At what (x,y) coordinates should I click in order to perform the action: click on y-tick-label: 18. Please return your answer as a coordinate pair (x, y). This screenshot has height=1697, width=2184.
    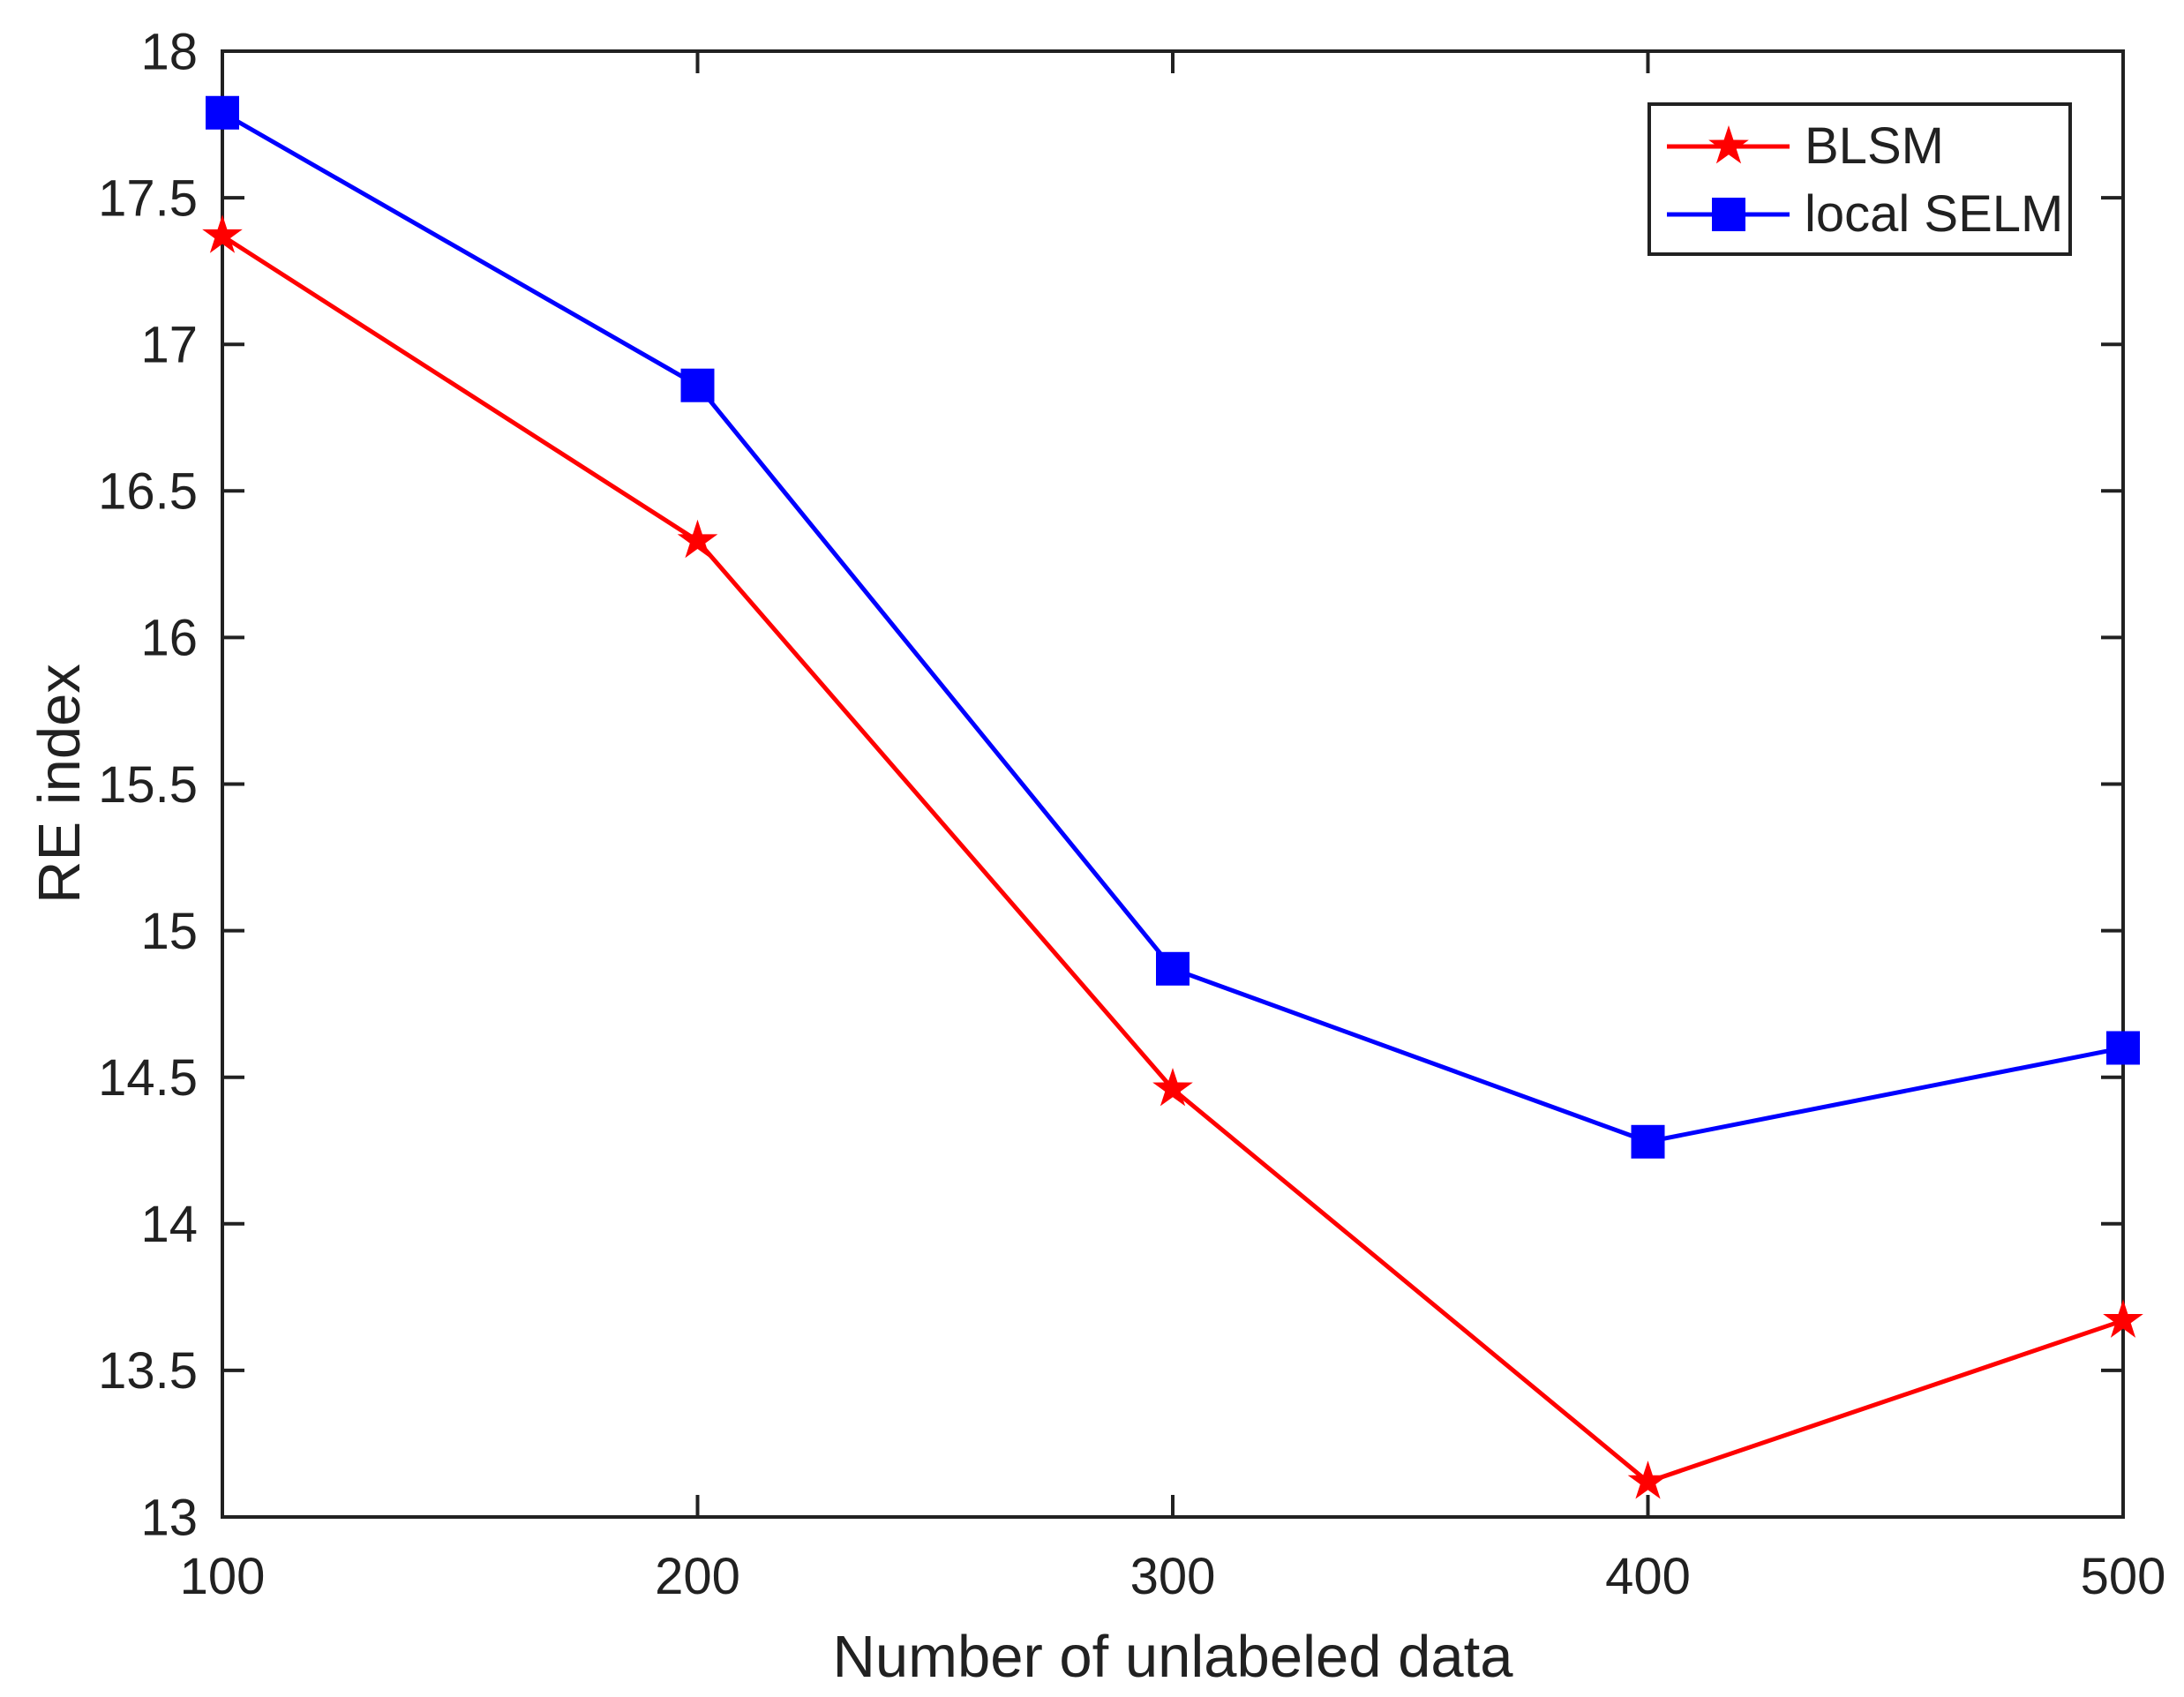
    Looking at the image, I should click on (169, 51).